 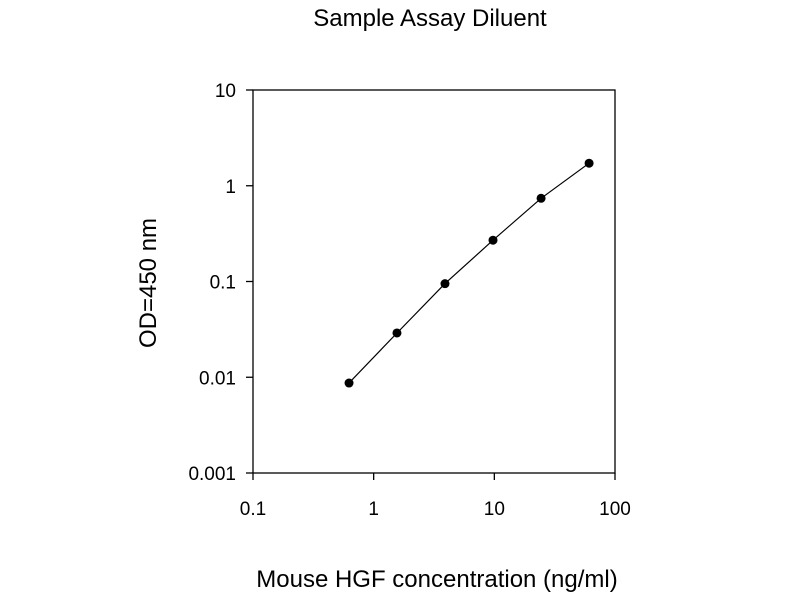 I want to click on y-axis: 0.001 0.01 0.1 1 10, so click(x=220, y=283).